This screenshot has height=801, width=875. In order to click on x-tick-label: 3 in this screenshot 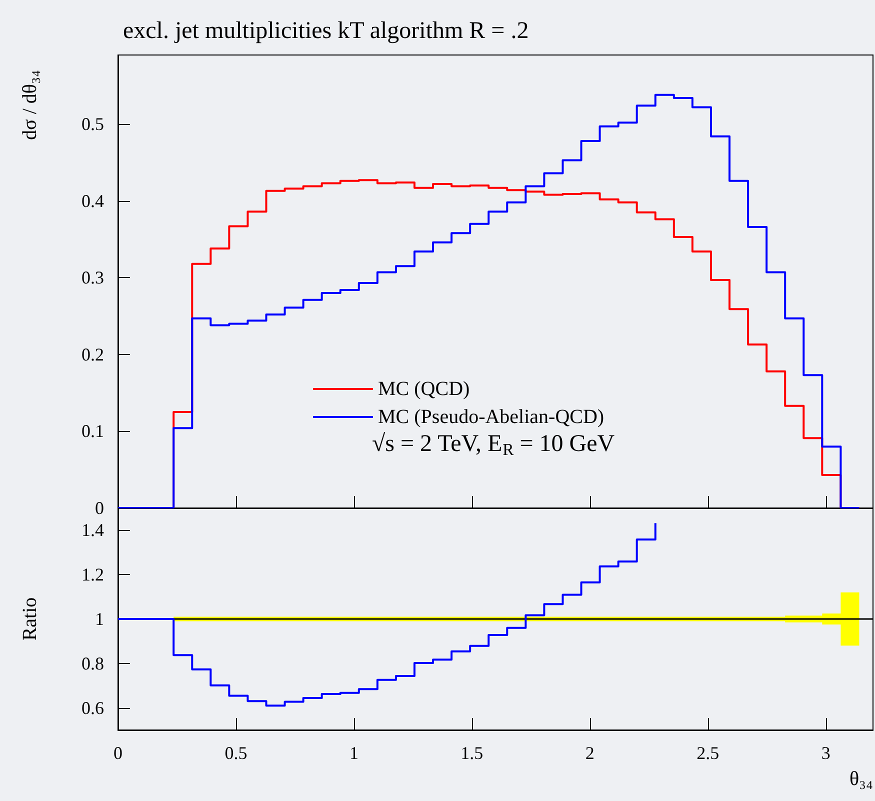, I will do `click(825, 753)`.